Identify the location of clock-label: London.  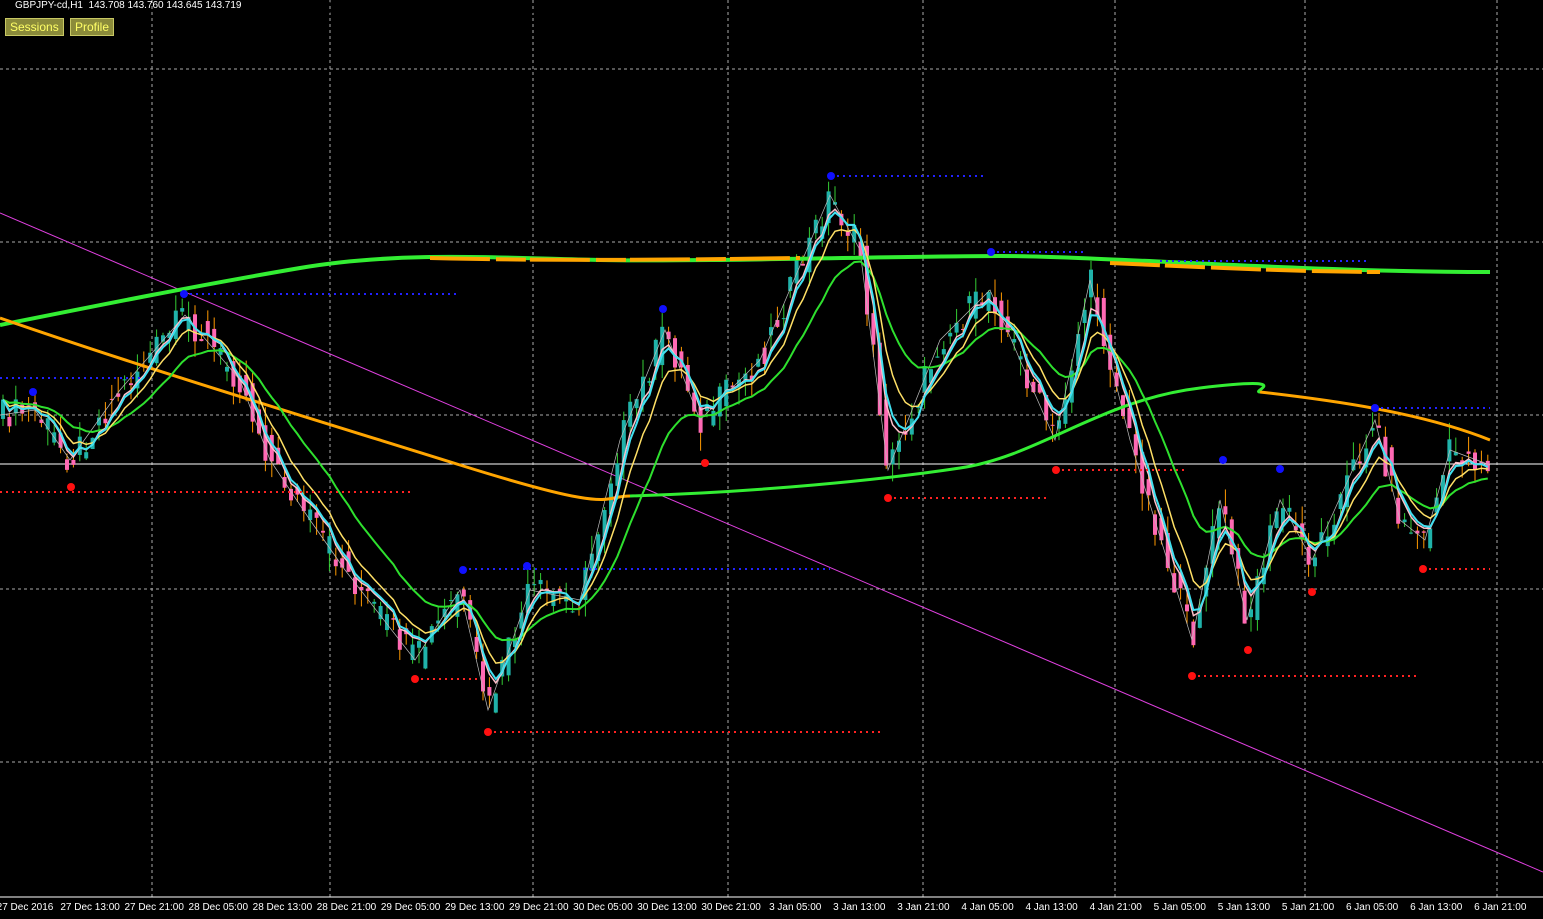
(651, 8).